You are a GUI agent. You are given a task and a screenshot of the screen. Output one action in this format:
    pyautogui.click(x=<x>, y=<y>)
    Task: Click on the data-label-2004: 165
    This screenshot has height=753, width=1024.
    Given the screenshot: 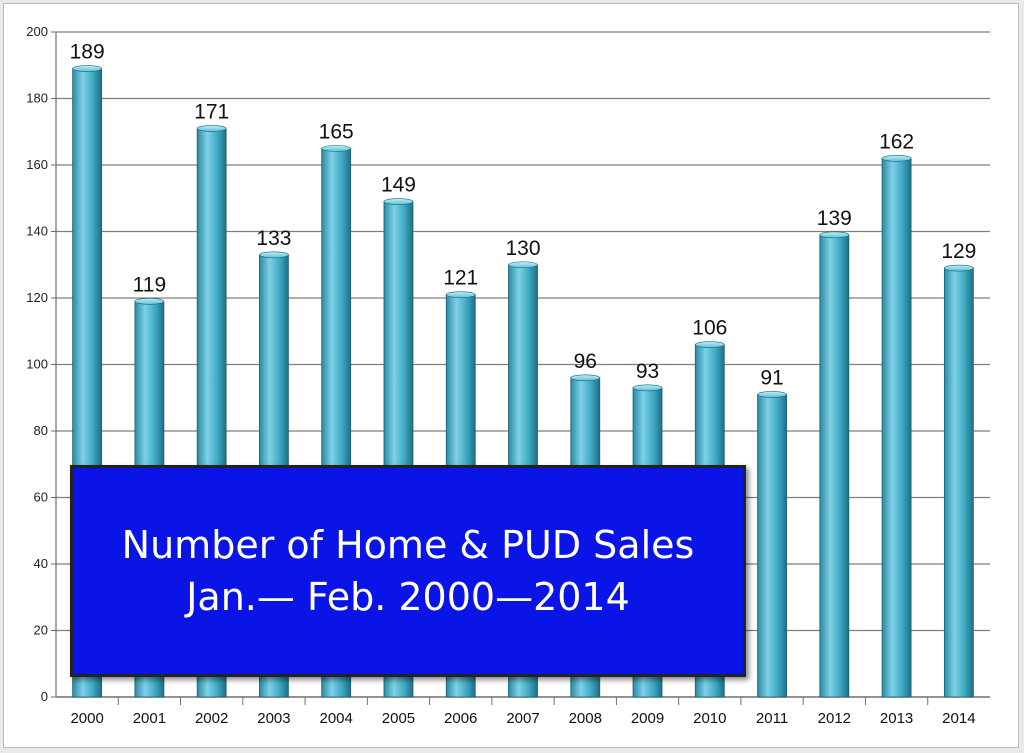 What is the action you would take?
    pyautogui.click(x=336, y=131)
    